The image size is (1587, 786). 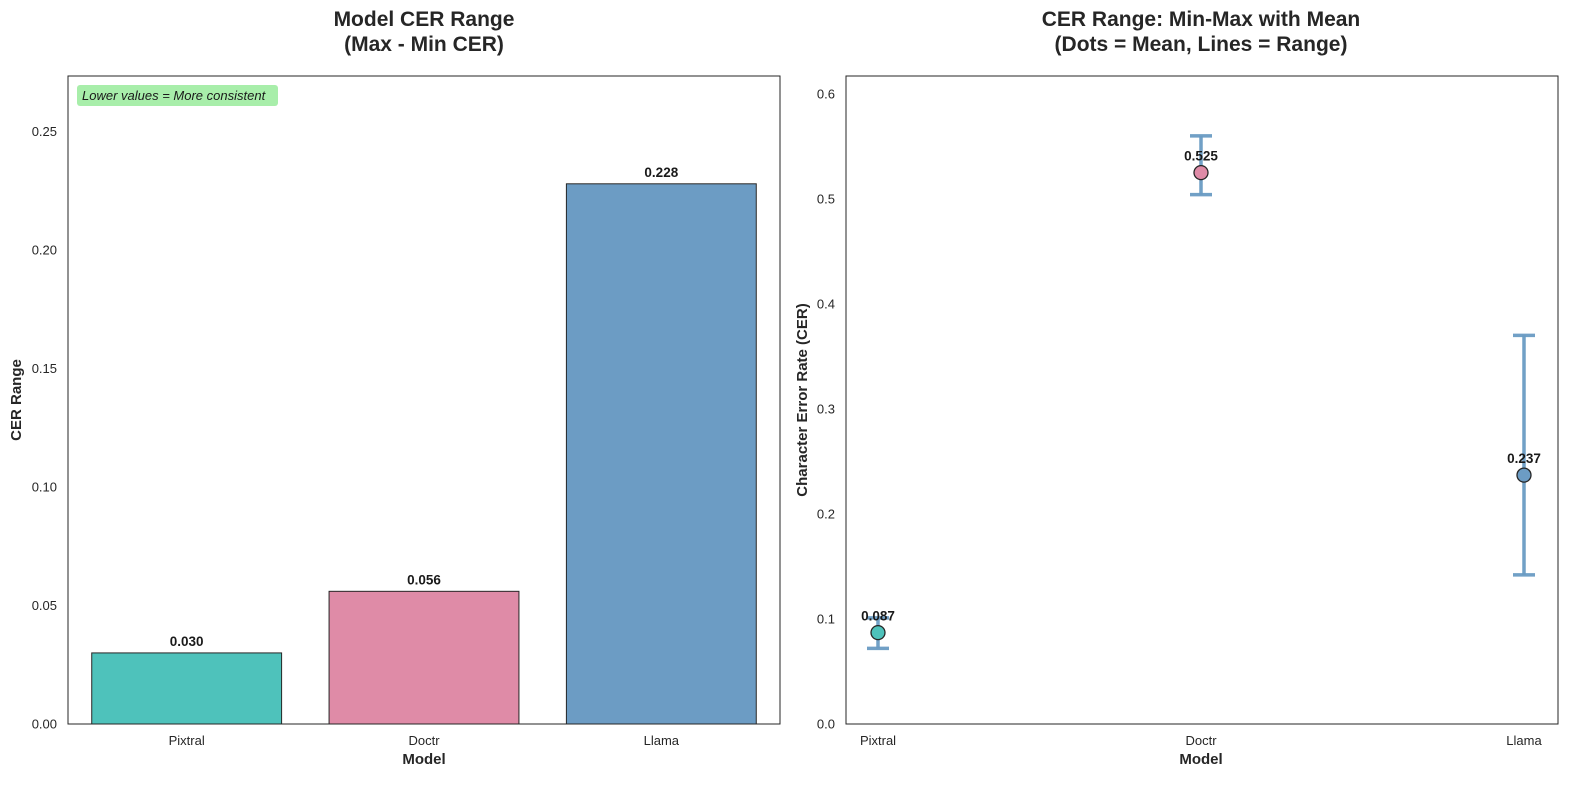 What do you see at coordinates (878, 616) in the screenshot?
I see `mean-value-label: 0.087` at bounding box center [878, 616].